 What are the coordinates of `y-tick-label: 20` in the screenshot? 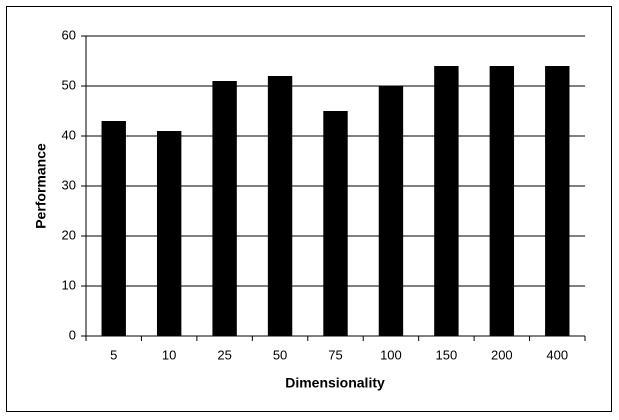 It's located at (69, 234).